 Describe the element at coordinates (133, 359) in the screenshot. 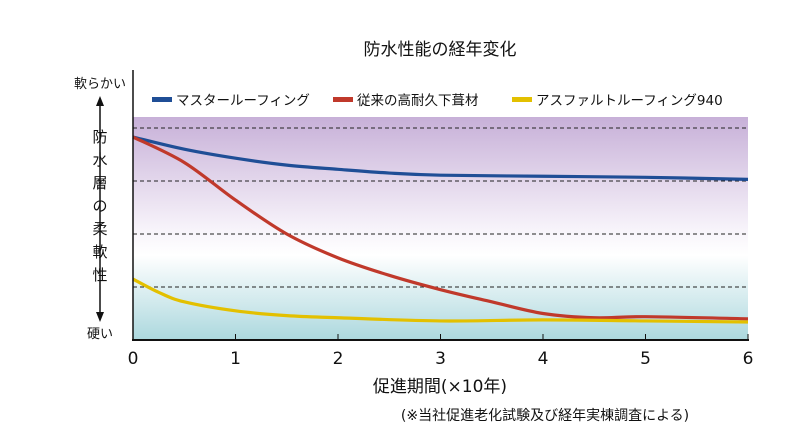

I see `x-tick-label: 0` at that location.